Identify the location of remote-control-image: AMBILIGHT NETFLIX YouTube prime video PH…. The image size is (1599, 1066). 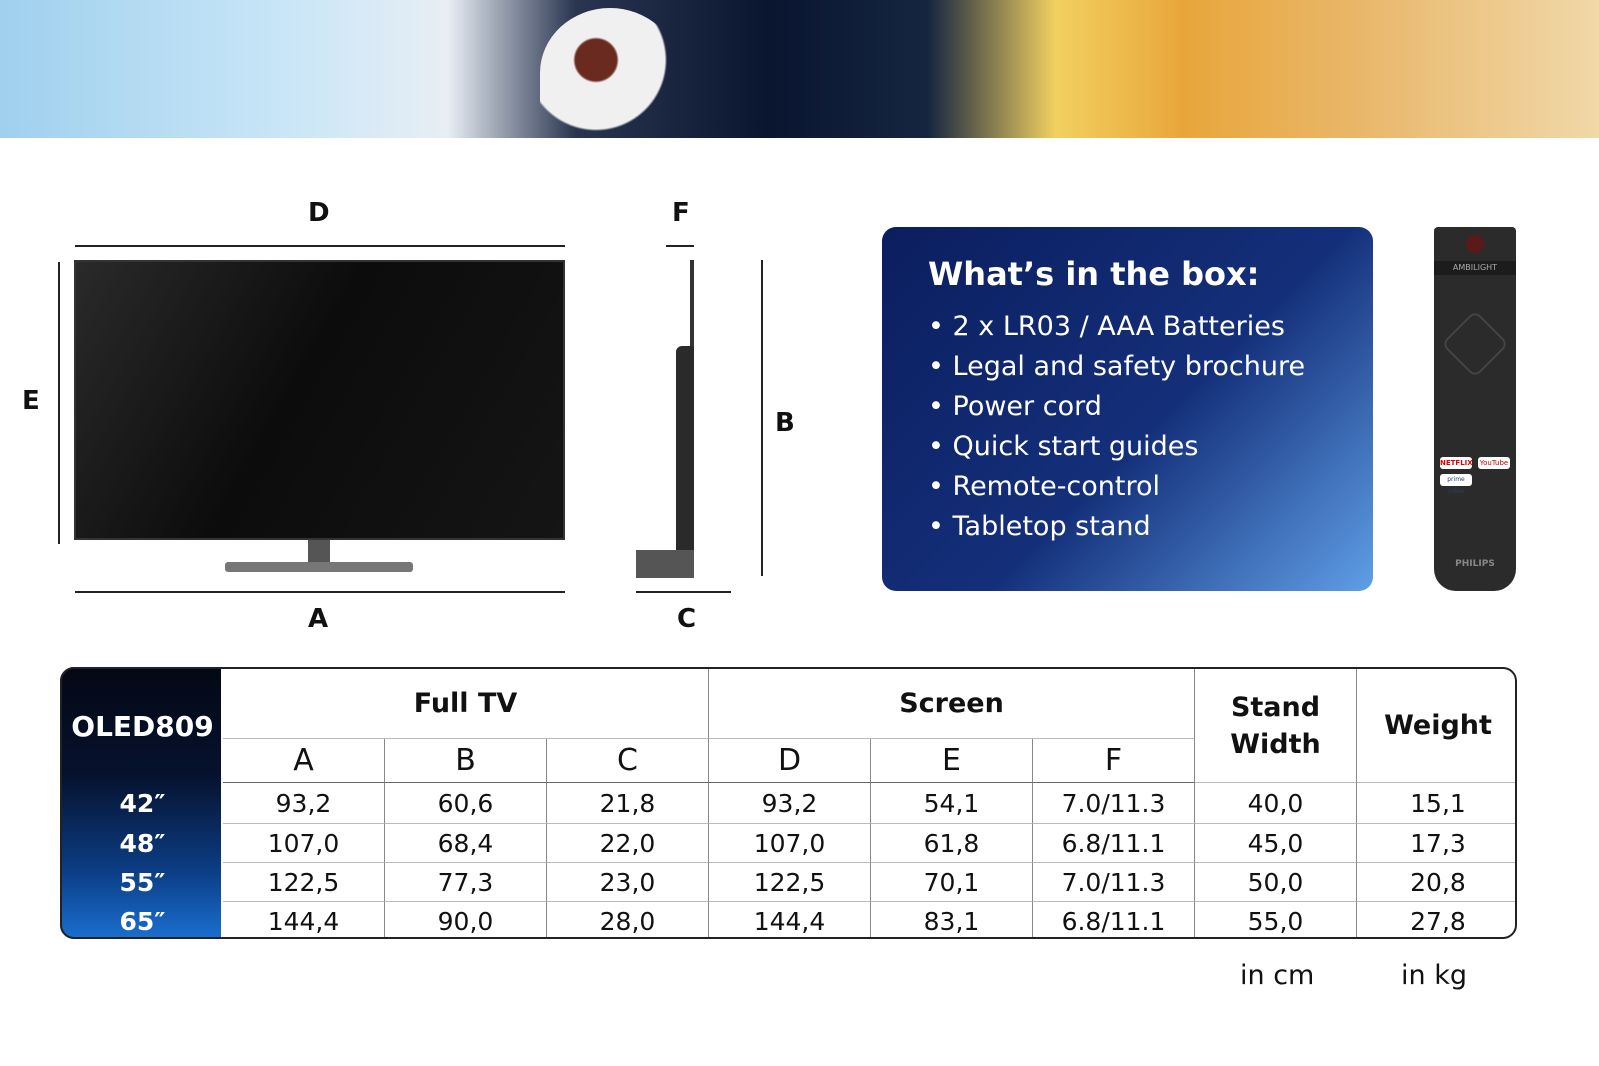
(1475, 409).